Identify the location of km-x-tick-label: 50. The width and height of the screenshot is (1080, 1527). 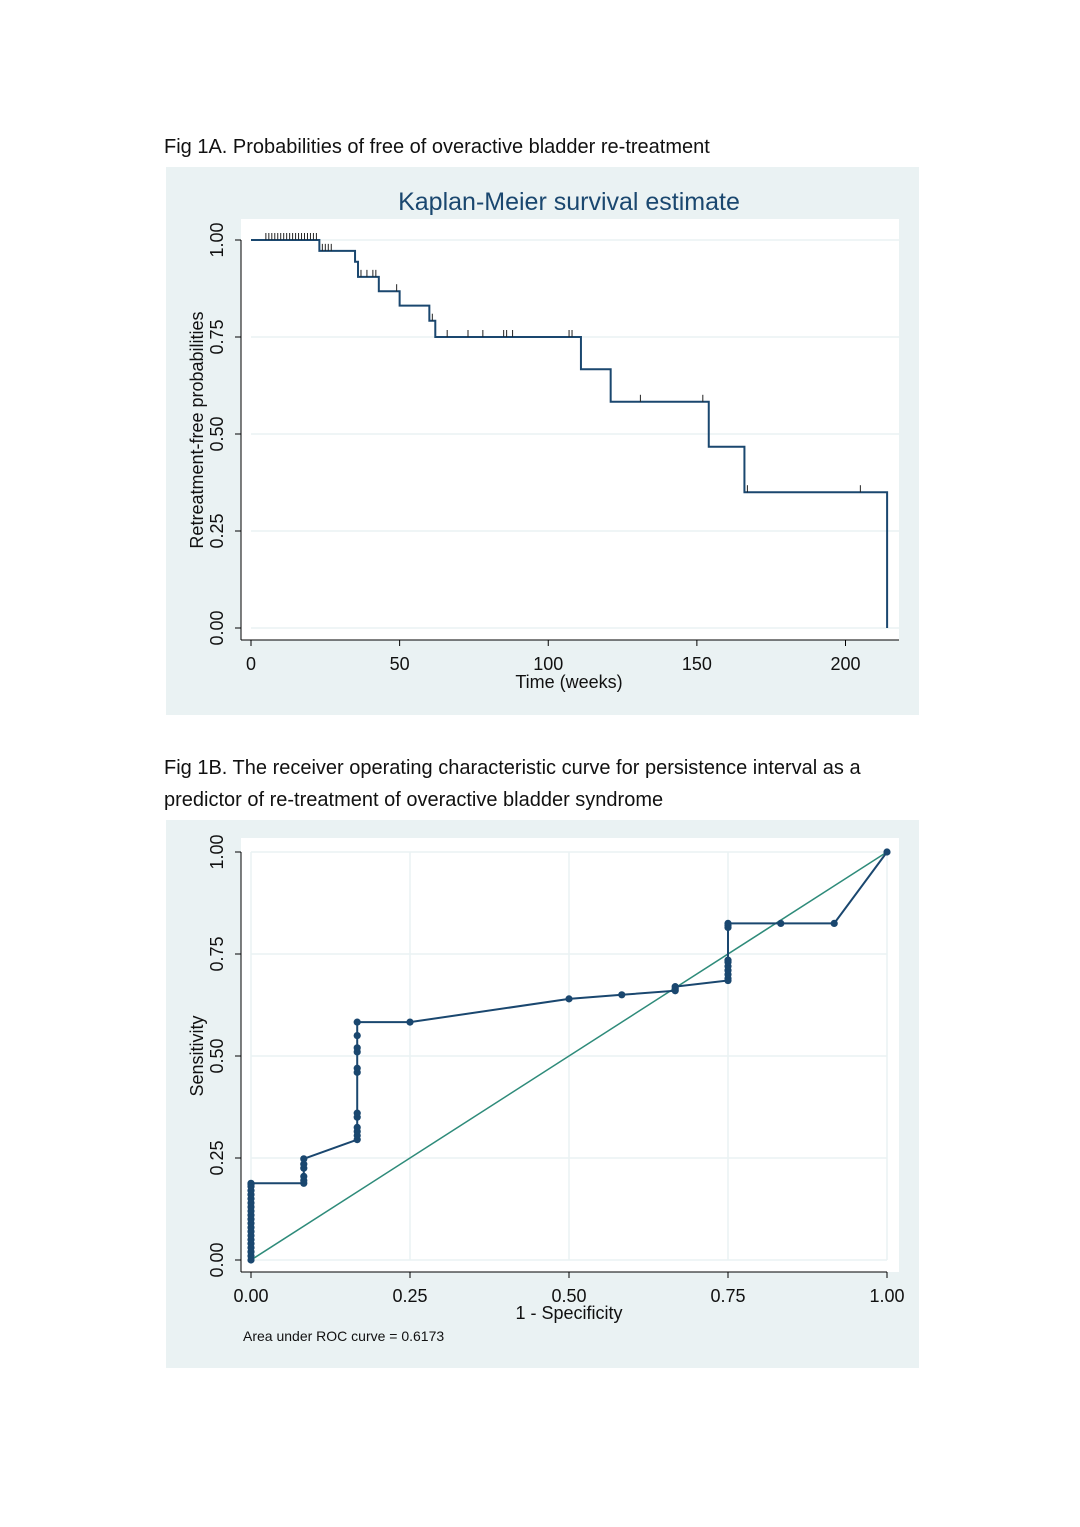
(400, 664).